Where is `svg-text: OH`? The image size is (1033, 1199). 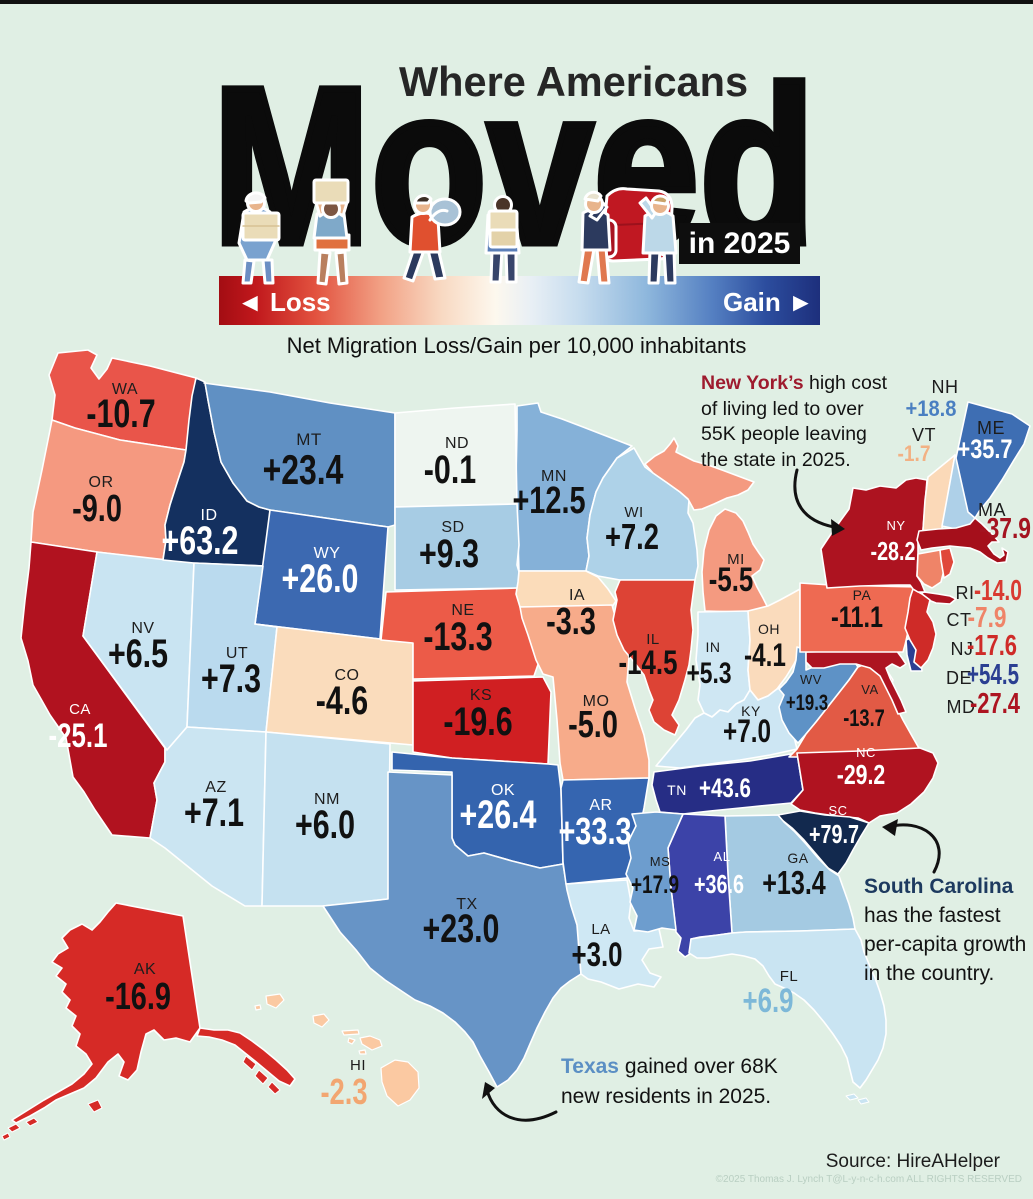 svg-text: OH is located at coordinates (769, 629).